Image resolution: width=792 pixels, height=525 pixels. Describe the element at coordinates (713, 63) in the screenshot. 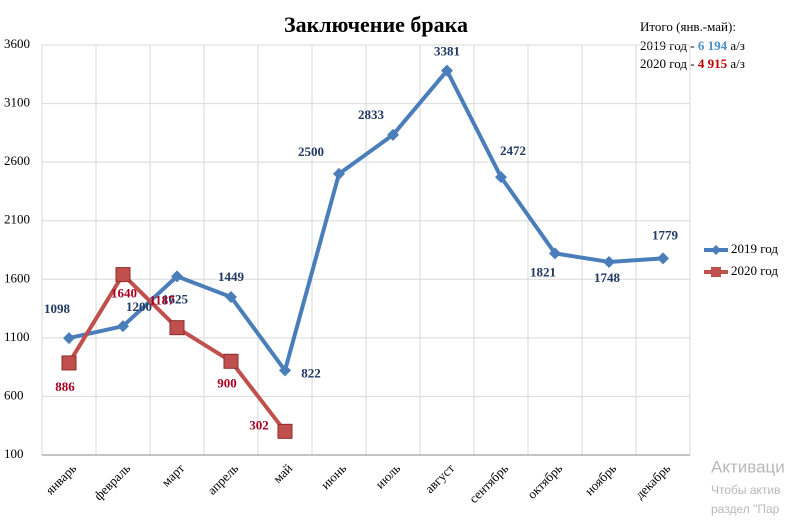

I see `annotation-total: 4 915` at that location.